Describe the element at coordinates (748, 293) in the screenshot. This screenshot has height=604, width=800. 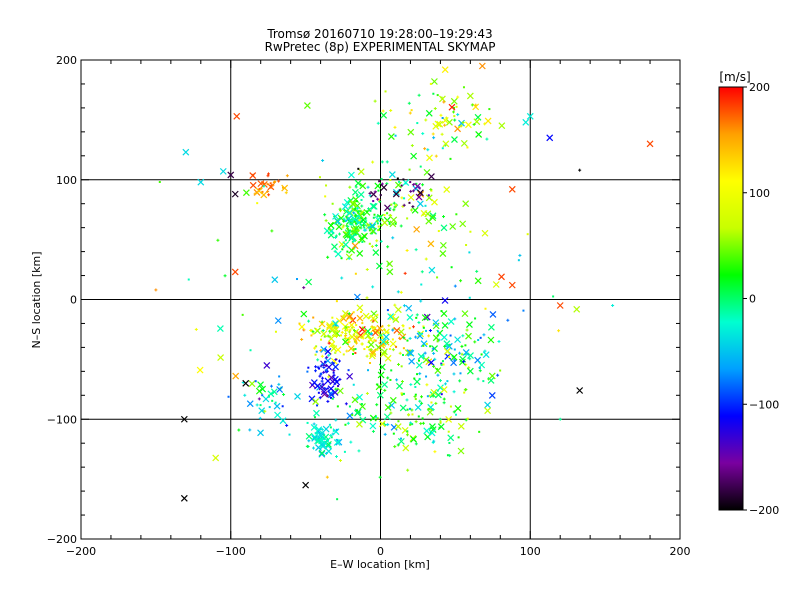
I see `colorbar: [m/s] 200 100 0 −100 −200` at that location.